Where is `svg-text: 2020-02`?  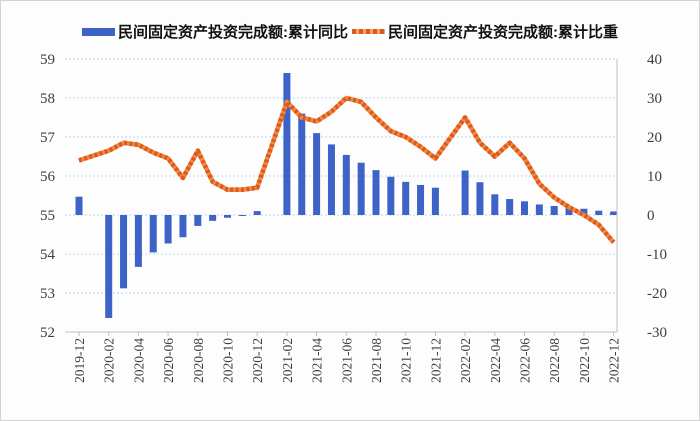
svg-text: 2020-02 is located at coordinates (109, 360).